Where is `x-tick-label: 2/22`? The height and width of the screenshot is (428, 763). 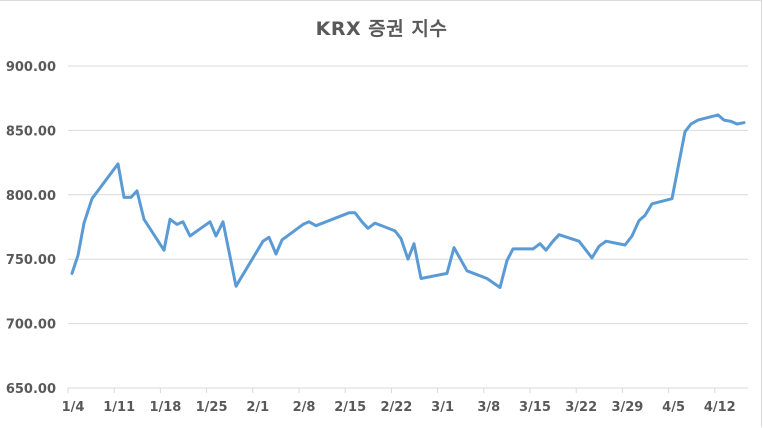 x-tick-label: 2/22 is located at coordinates (396, 407).